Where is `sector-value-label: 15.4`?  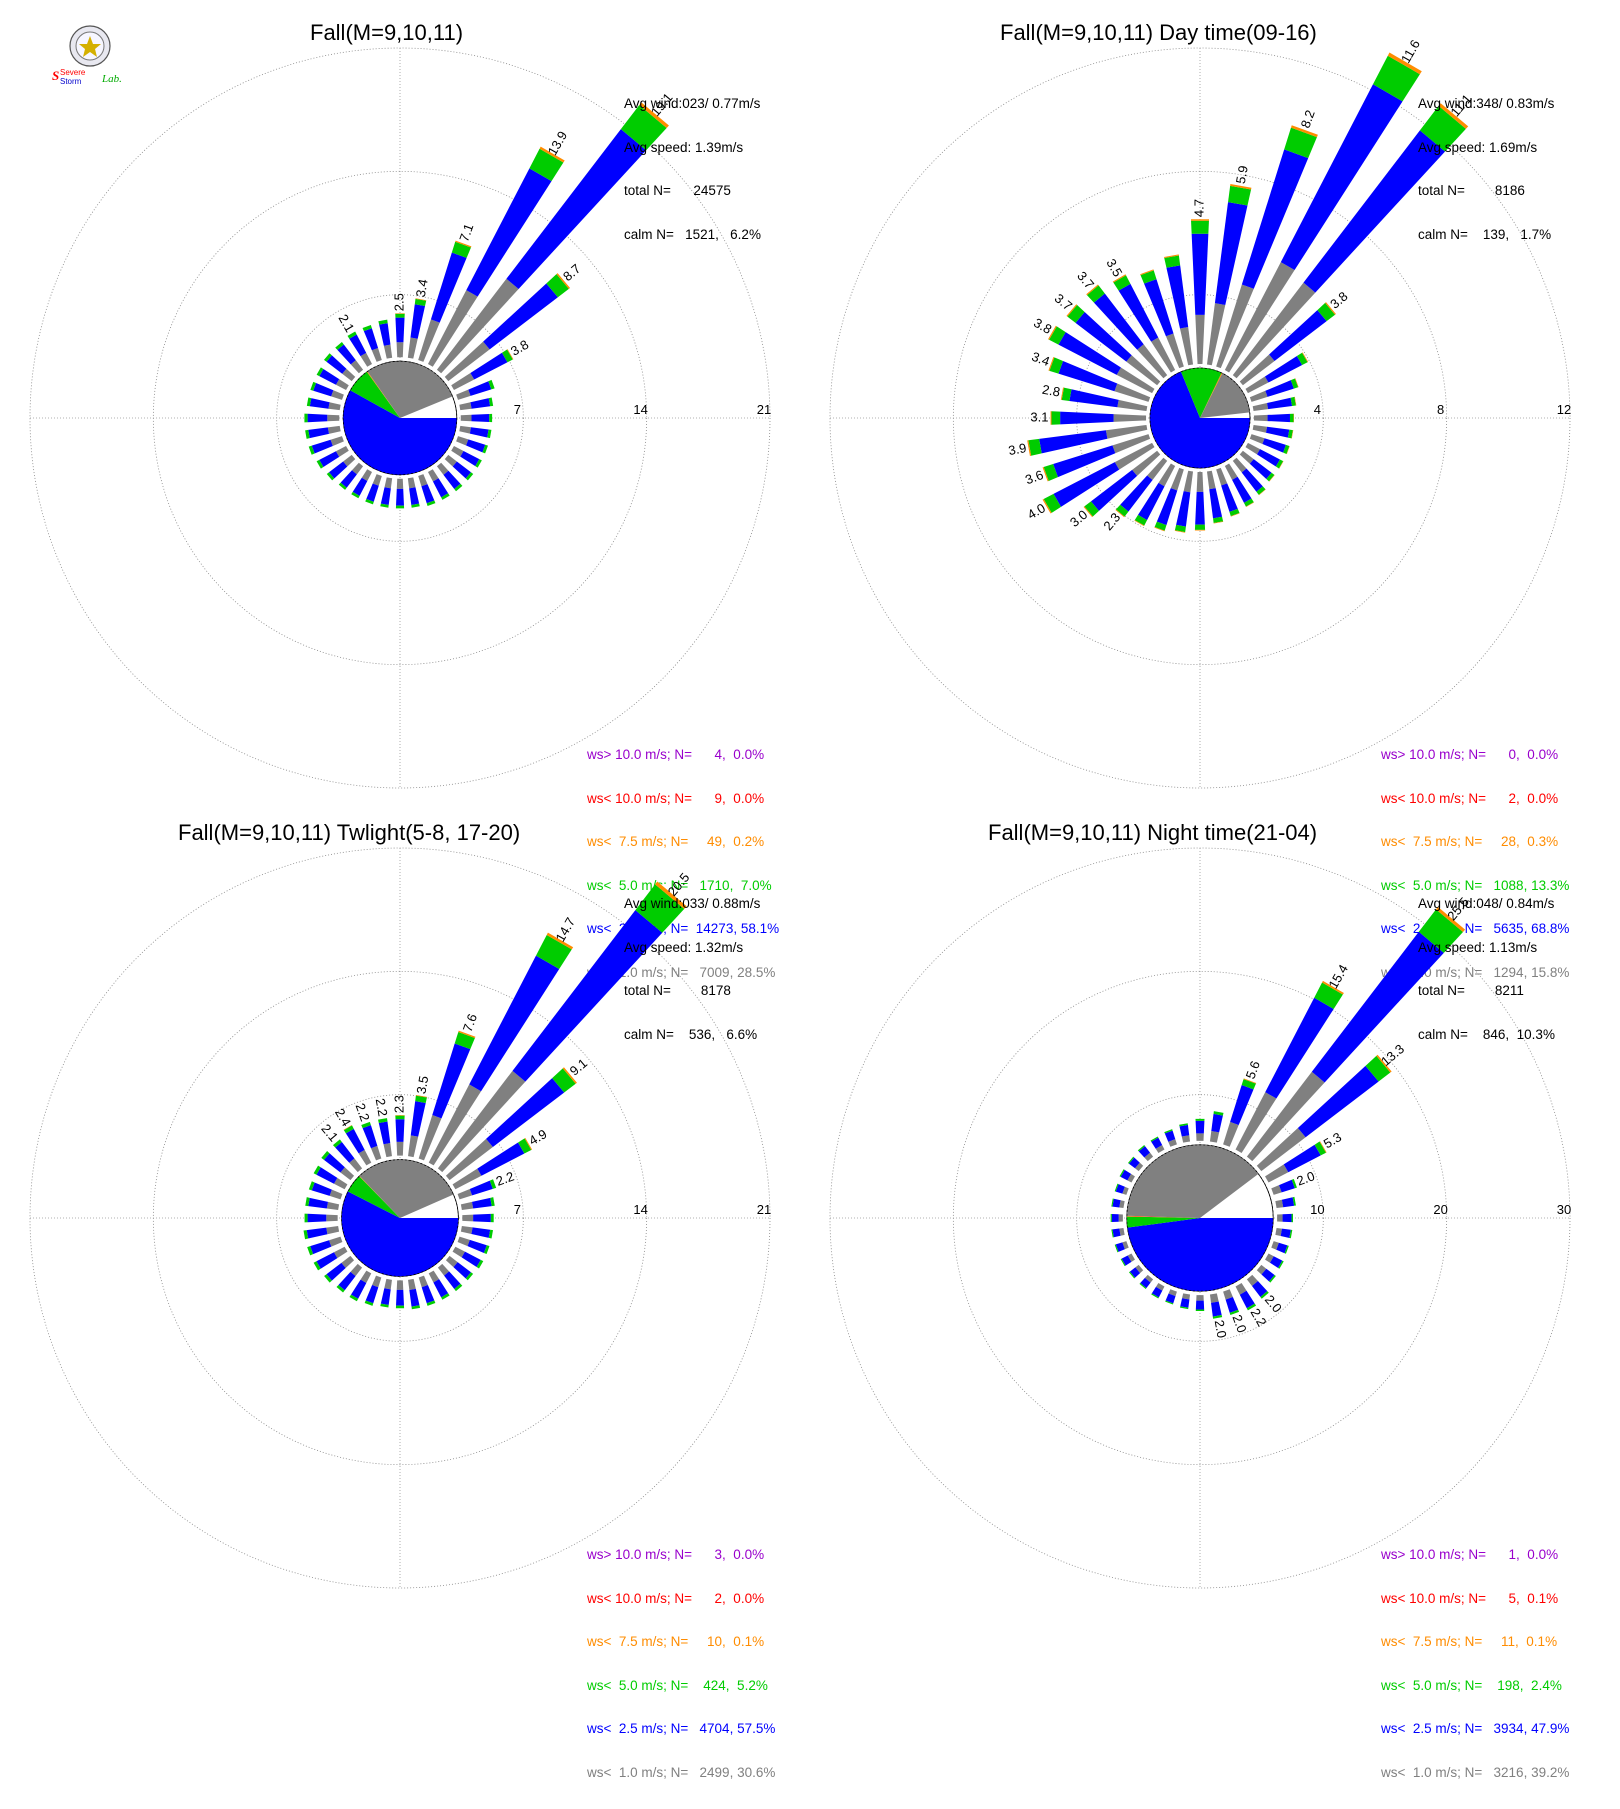
sector-value-label: 15.4 is located at coordinates (1338, 976).